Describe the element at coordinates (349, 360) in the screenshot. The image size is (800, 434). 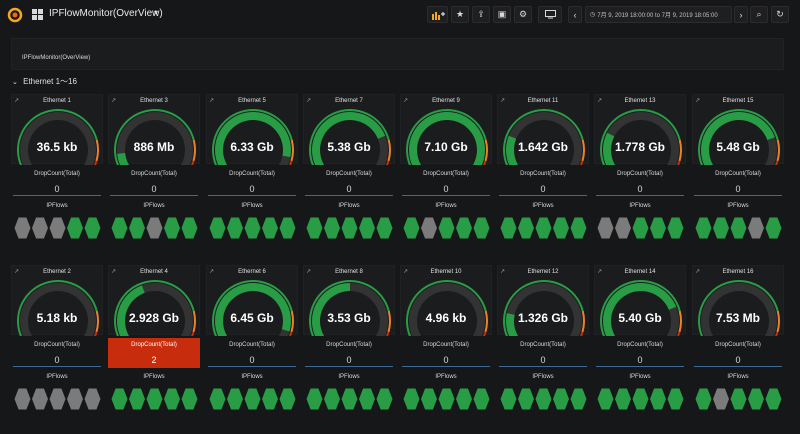
I see `dropcount-value: 0` at that location.